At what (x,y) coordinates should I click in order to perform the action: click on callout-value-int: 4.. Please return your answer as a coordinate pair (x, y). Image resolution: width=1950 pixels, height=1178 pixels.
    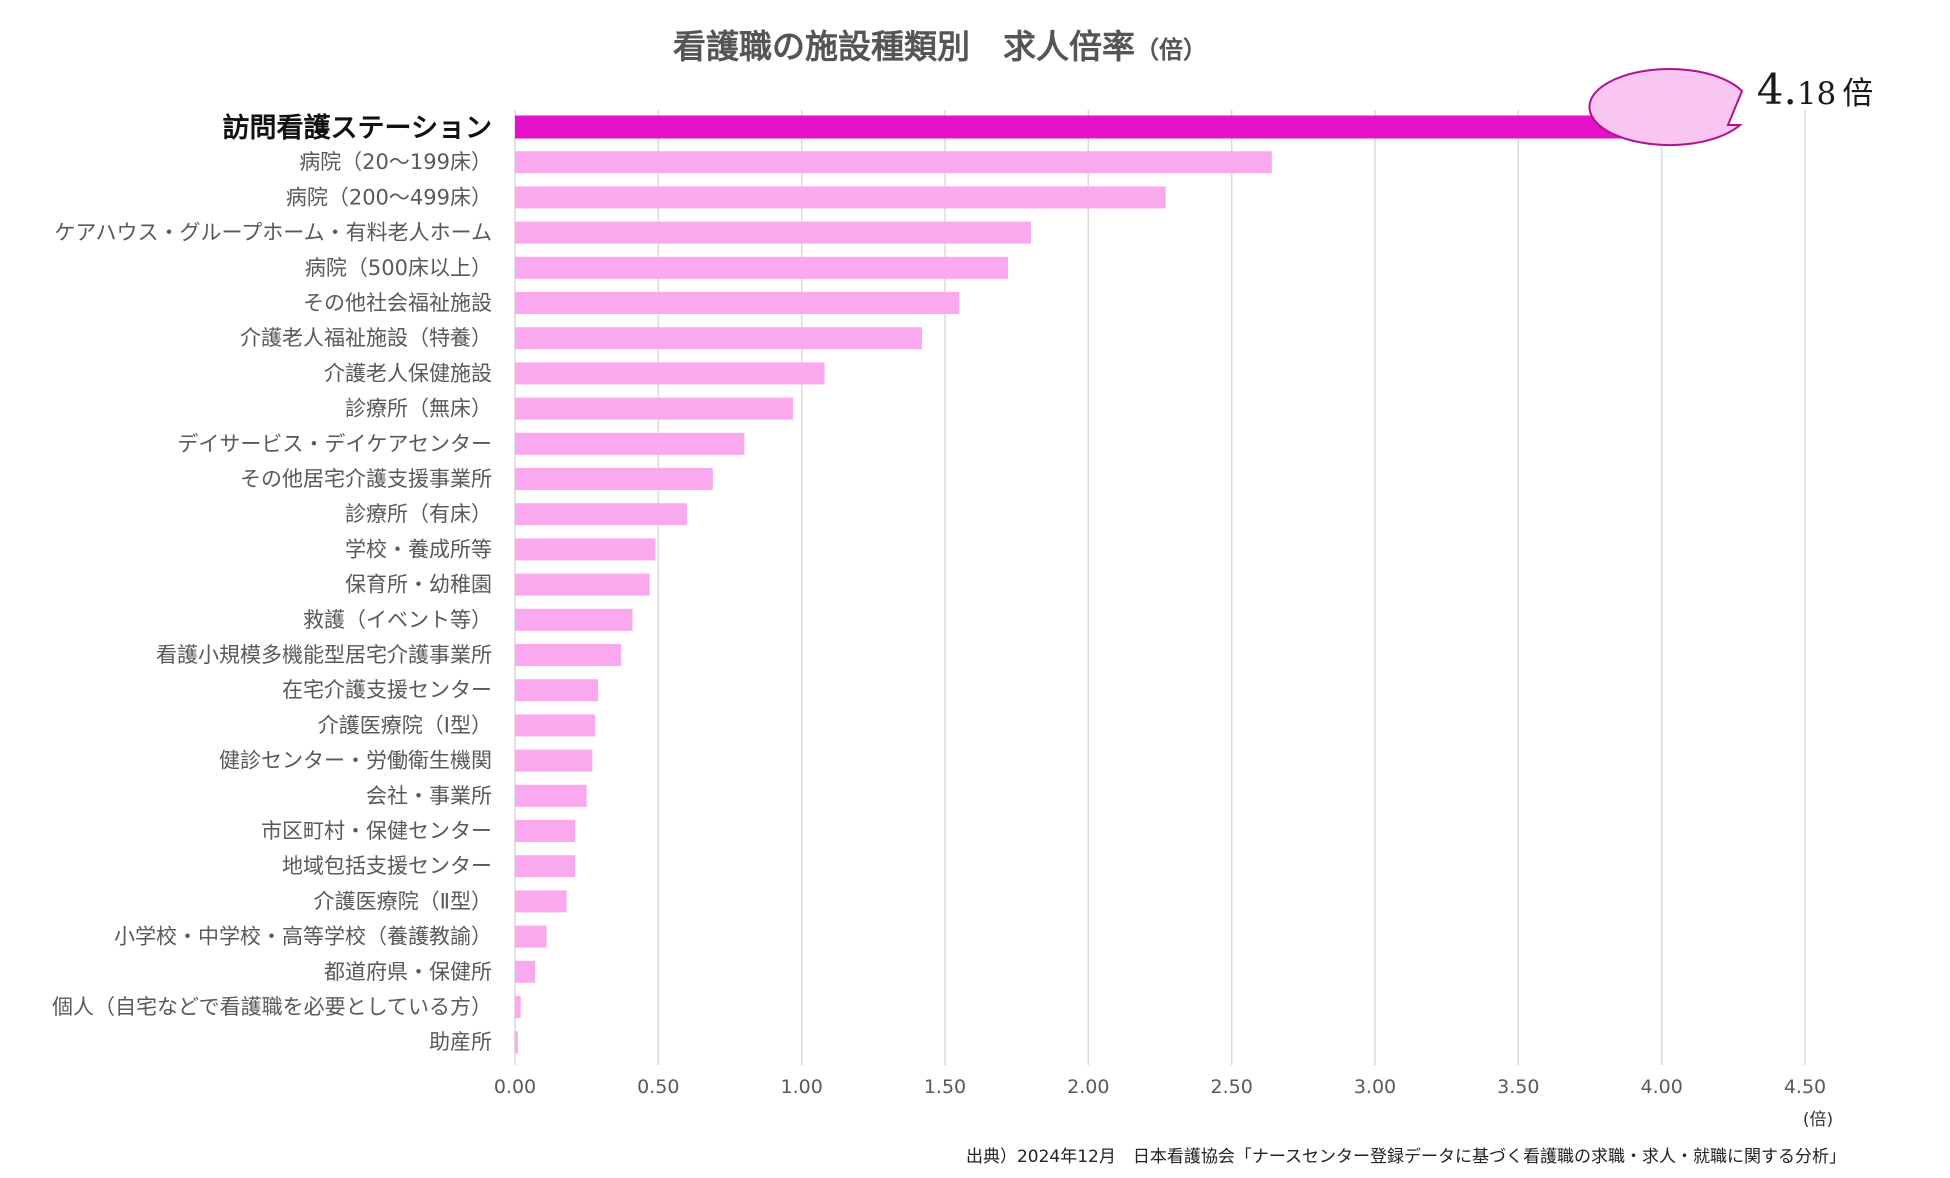
    Looking at the image, I should click on (1777, 89).